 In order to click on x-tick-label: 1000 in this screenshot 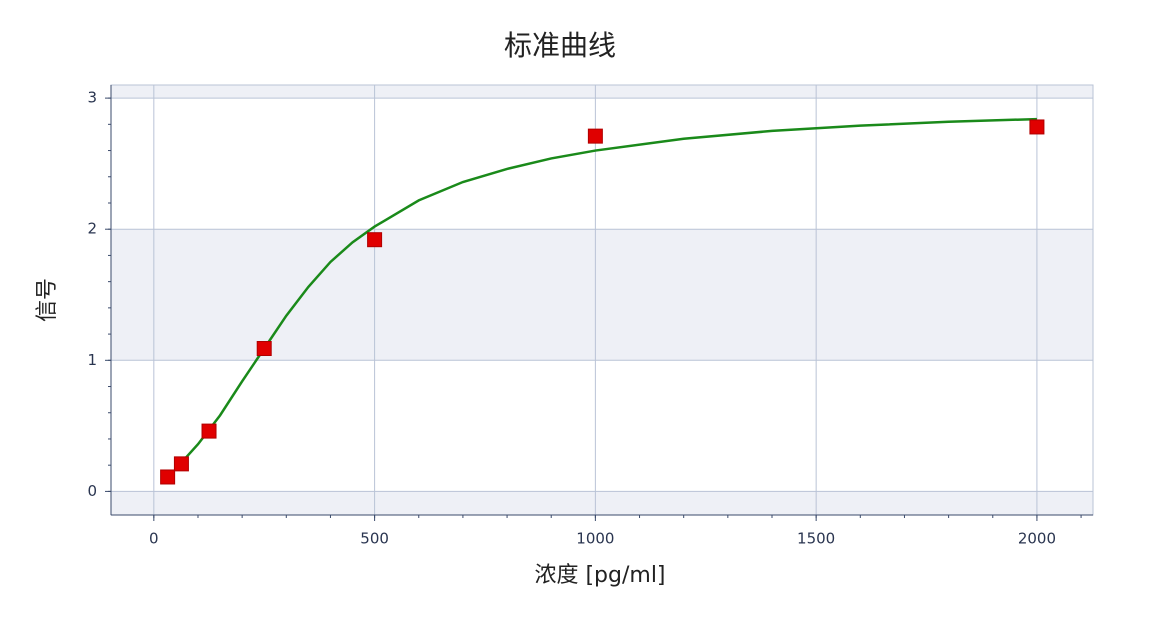, I will do `click(595, 539)`.